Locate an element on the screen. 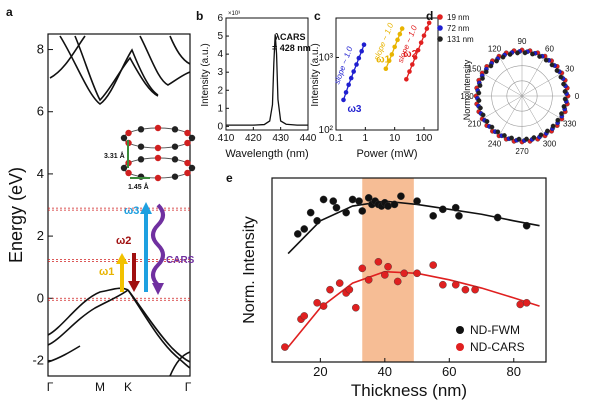 The height and width of the screenshot is (404, 590). panel-b-annotation-line2: = 428 nm is located at coordinates (291, 48).